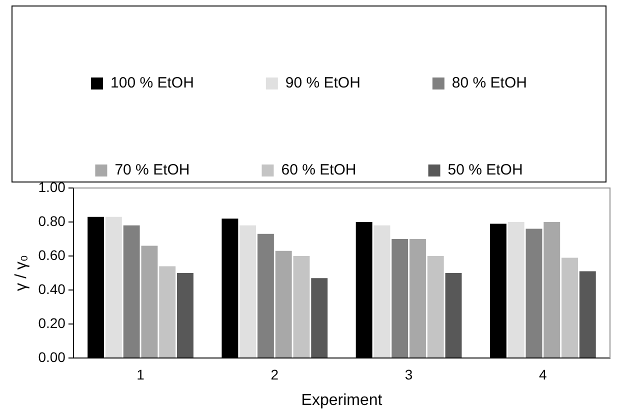 This screenshot has height=418, width=624. I want to click on legend-label: 70 % EtOH, so click(152, 170).